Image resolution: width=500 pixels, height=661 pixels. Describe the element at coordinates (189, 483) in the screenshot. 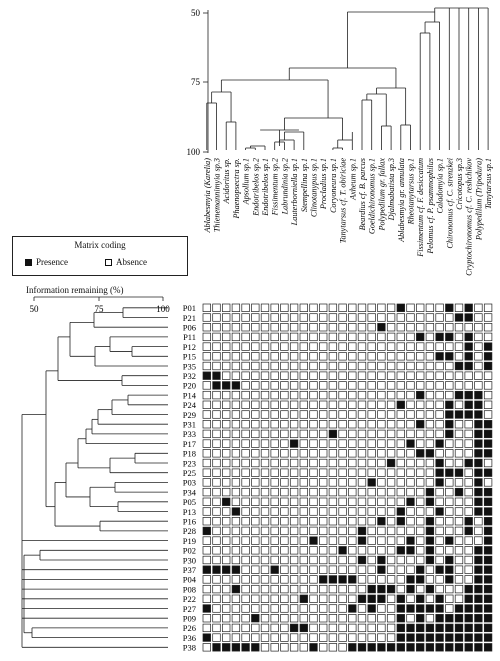

I see `site-label: P03` at that location.